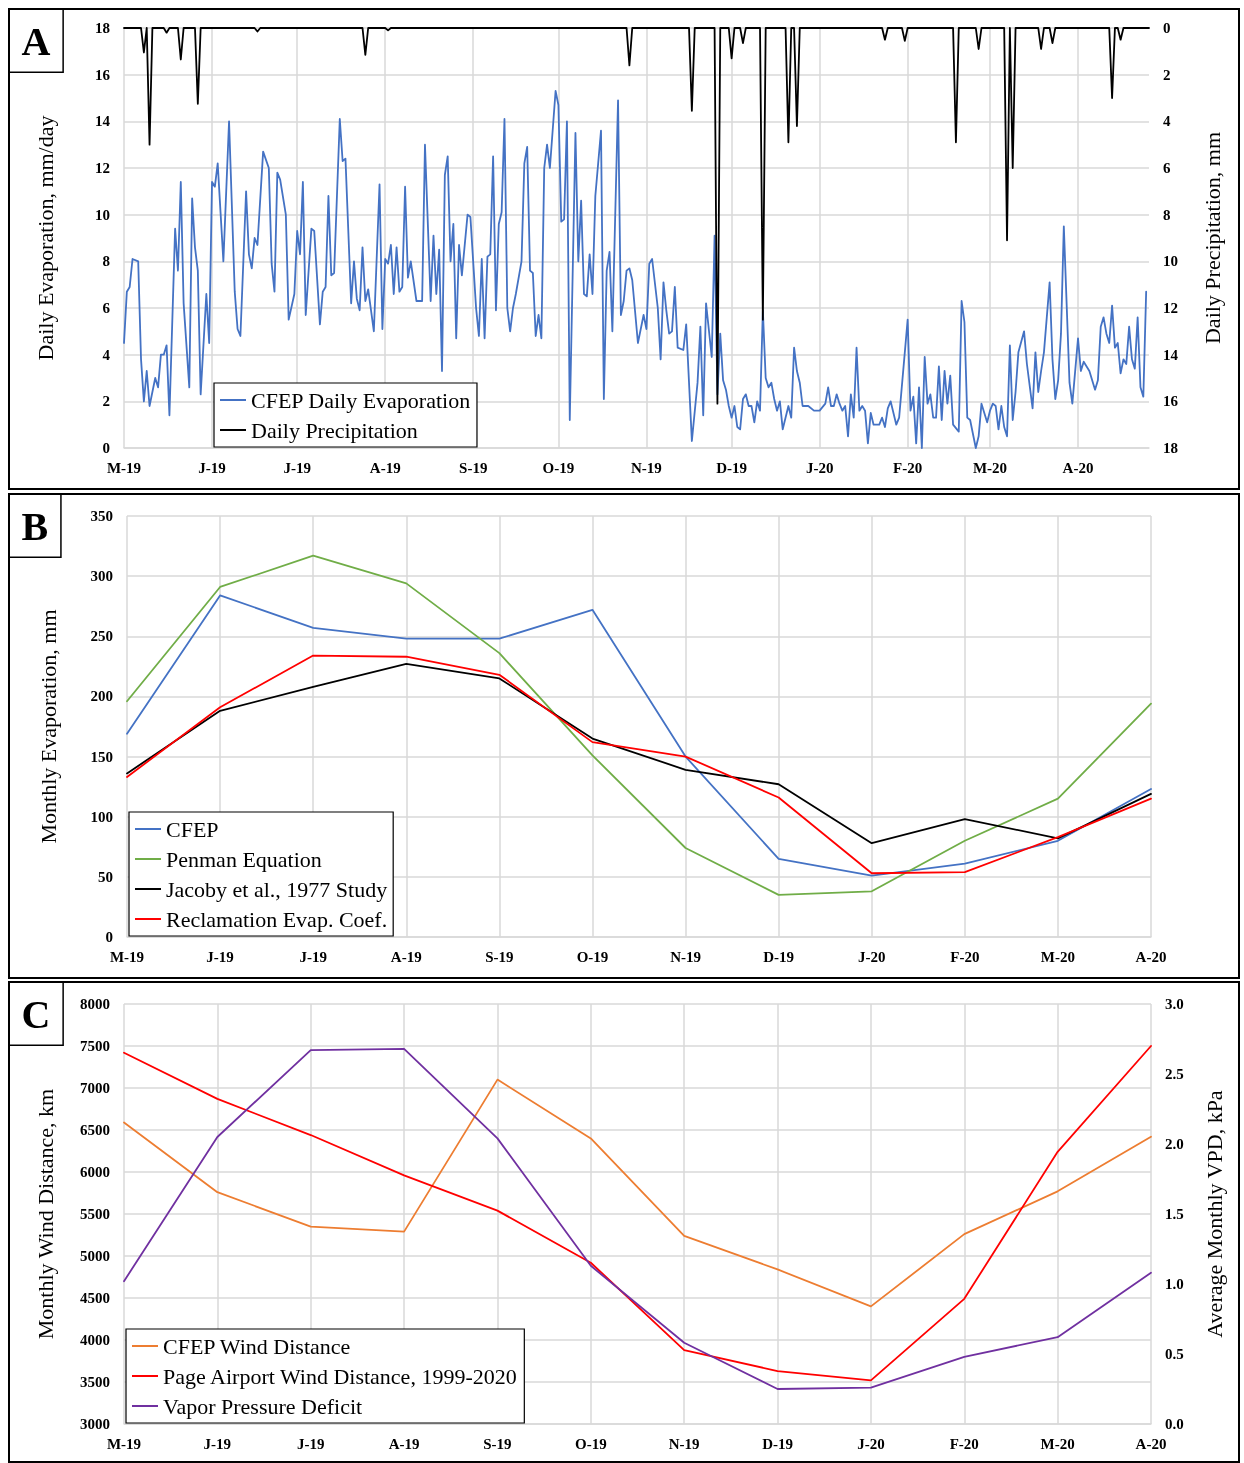  I want to click on y2-tick-label: 12, so click(1170, 308).